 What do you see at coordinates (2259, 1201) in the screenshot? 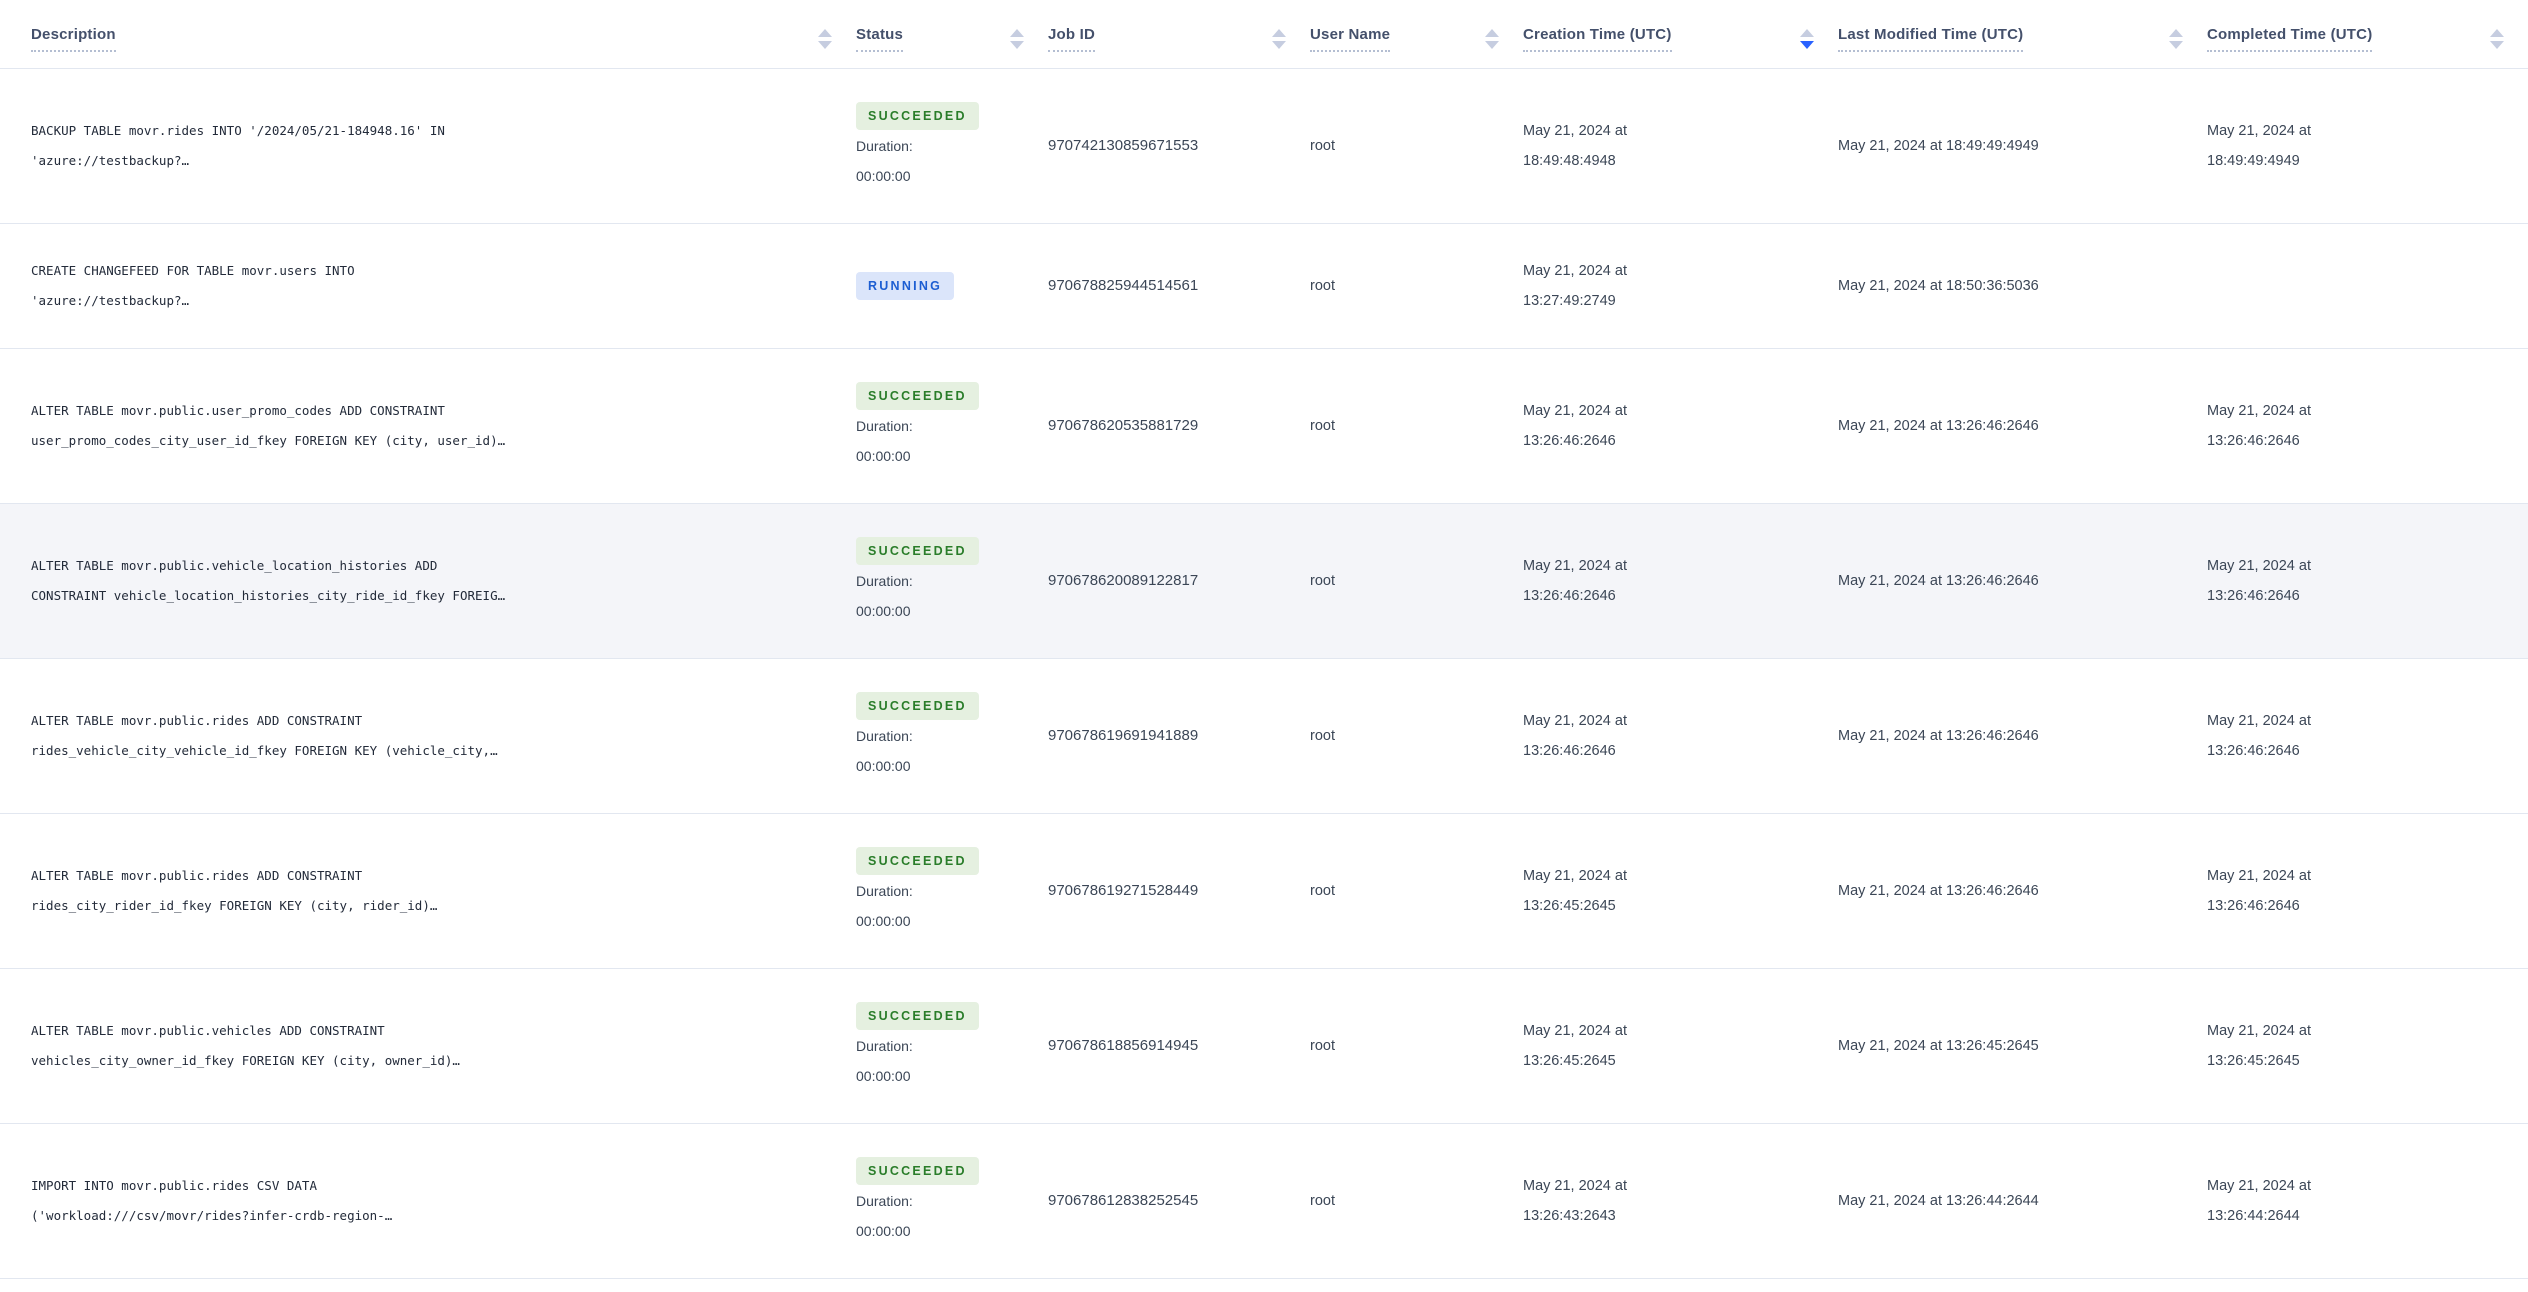
I see `completed-time: May 21, 2024 at 13:26:44:2644` at bounding box center [2259, 1201].